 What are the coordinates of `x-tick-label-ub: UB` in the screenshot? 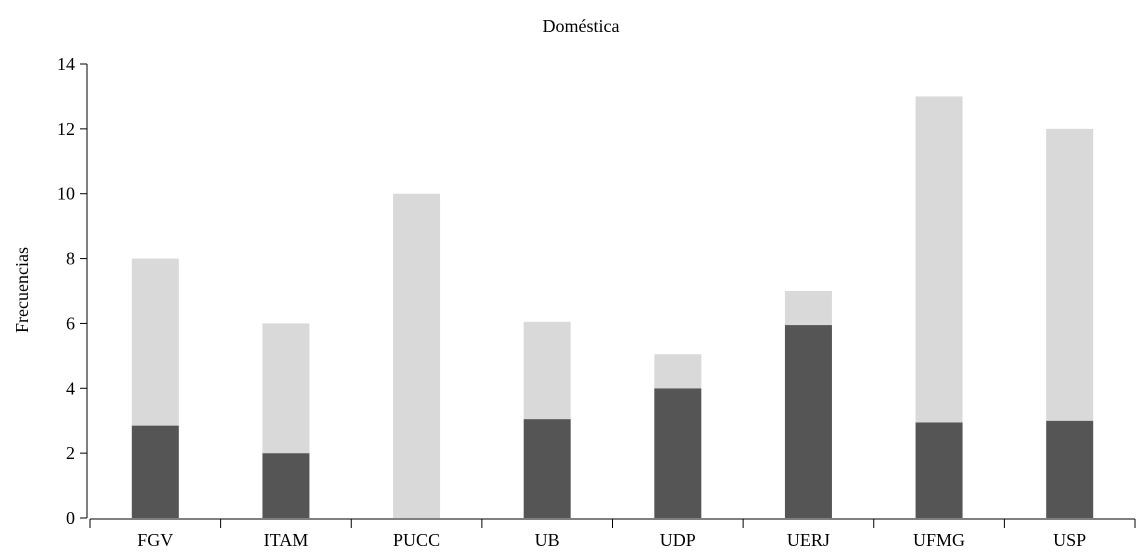 It's located at (547, 540).